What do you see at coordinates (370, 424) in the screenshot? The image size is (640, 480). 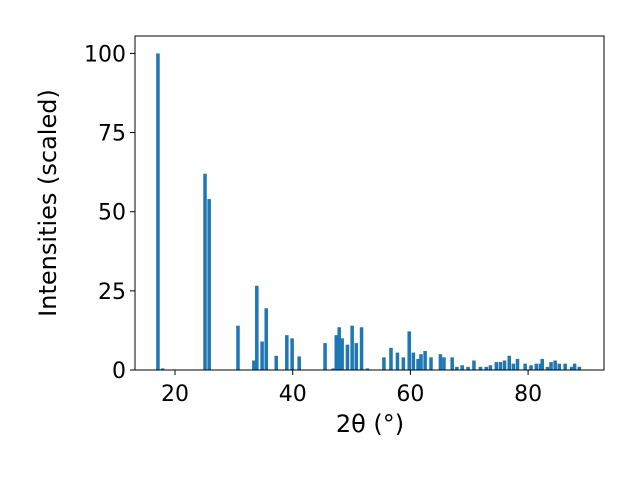 I see `x-axis-label: 2θ (°)` at bounding box center [370, 424].